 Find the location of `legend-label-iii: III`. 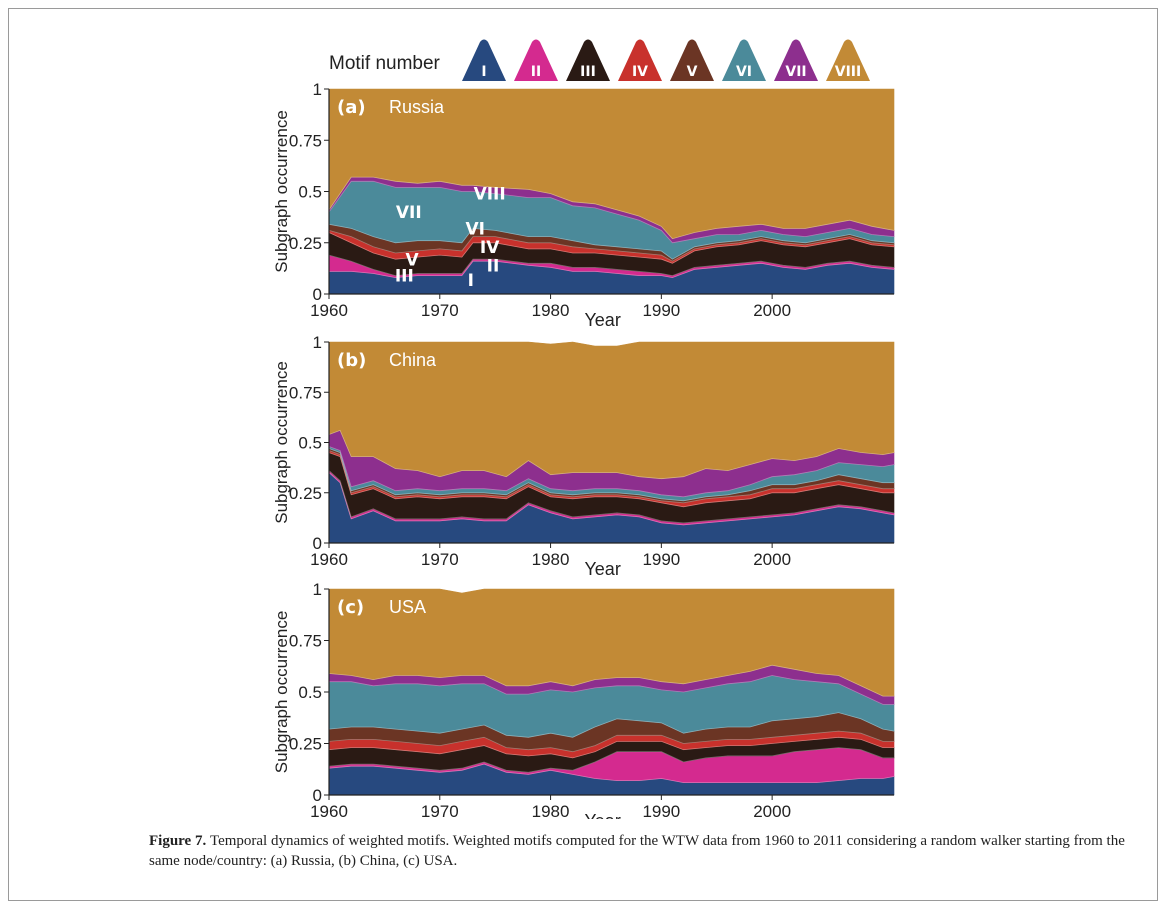

legend-label-iii: III is located at coordinates (588, 72).